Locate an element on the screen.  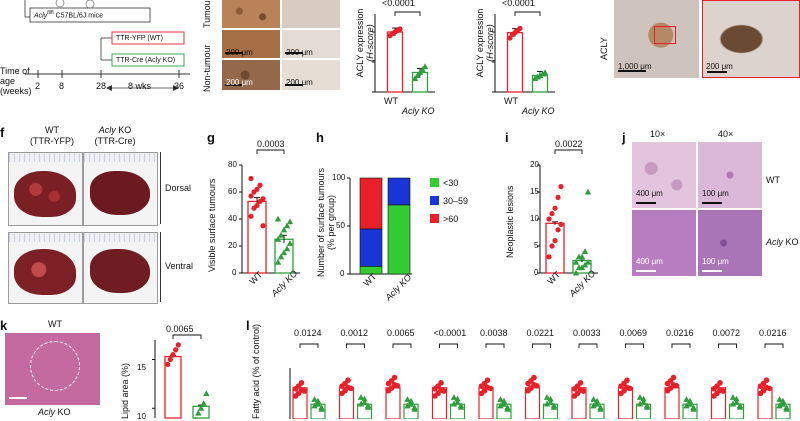
wt-arm-label: TTR-YFP (WT) is located at coordinates (139, 38).